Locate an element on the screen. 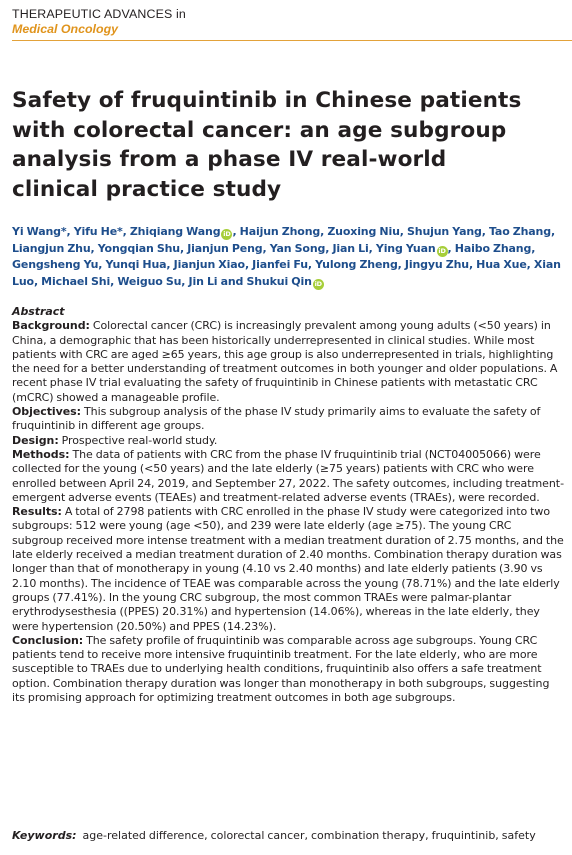 Image resolution: width=572 pixels, height=855 pixels. author-name: Jianjun Peng is located at coordinates (225, 248).